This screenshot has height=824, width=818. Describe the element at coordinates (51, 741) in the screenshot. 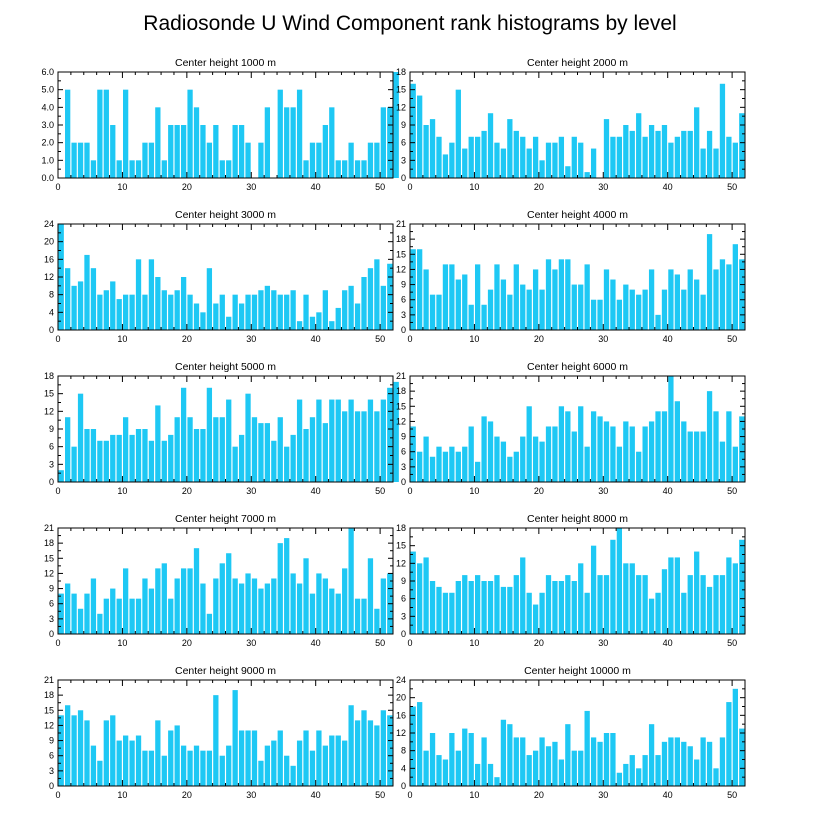

I see `y-tick-label: 9` at that location.